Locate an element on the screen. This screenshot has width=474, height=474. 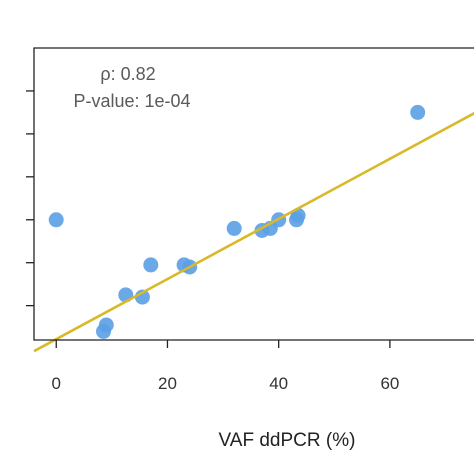
rho-annotation: ρ: 0.82 is located at coordinates (127, 74).